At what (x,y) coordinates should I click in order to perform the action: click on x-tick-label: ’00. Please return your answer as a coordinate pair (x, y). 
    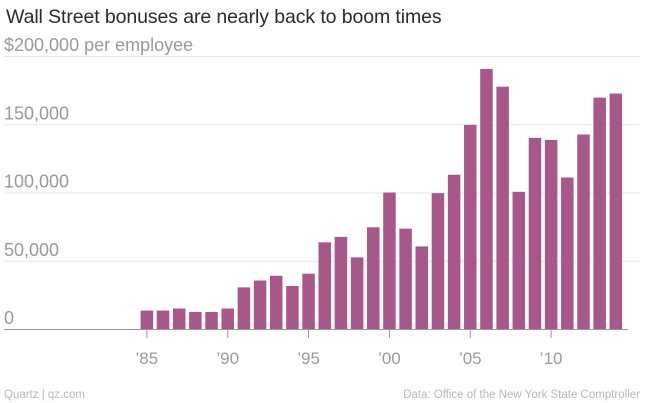
    Looking at the image, I should click on (389, 358).